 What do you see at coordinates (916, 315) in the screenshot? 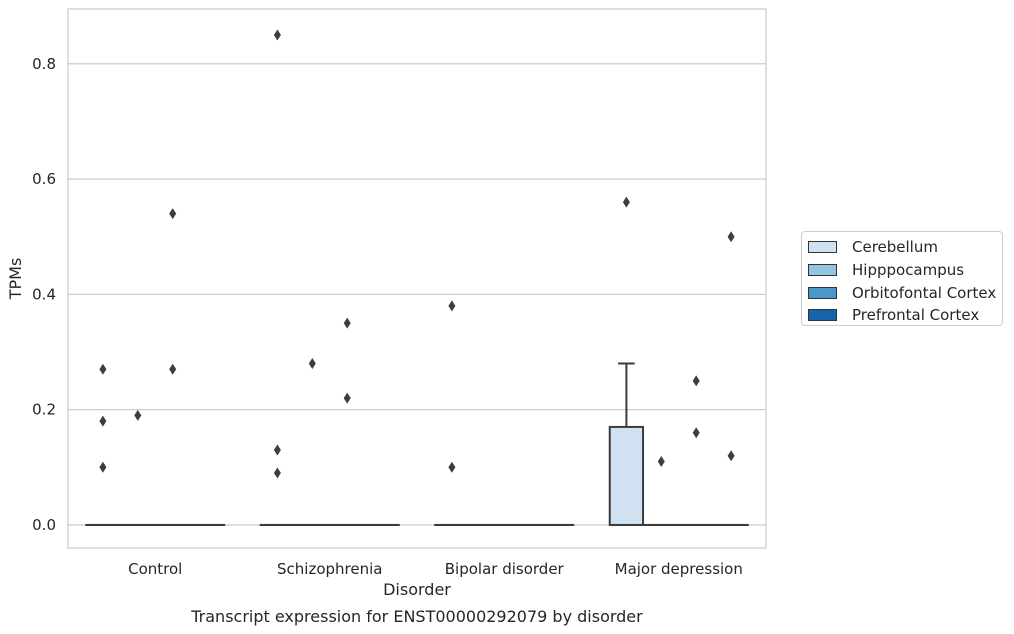
I see `legend-label: Prefrontal Cortex` at bounding box center [916, 315].